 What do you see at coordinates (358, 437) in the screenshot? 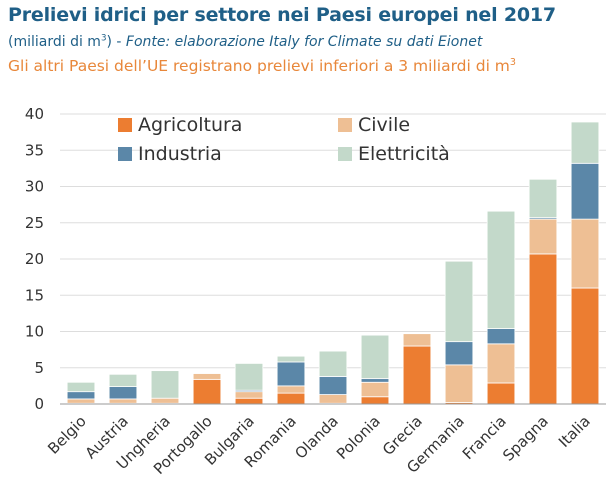
I see `x-tick-label: Polonia` at bounding box center [358, 437].